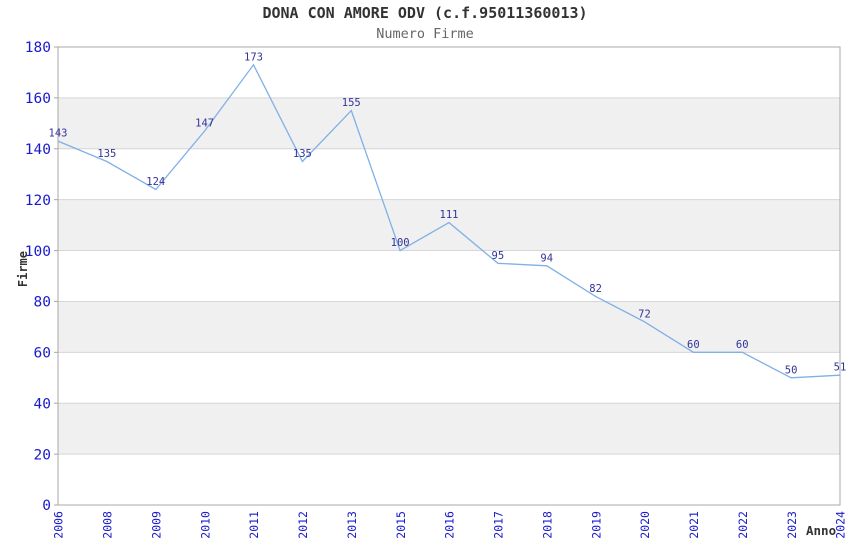  Describe the element at coordinates (595, 289) in the screenshot. I see `value-label: 82` at that location.